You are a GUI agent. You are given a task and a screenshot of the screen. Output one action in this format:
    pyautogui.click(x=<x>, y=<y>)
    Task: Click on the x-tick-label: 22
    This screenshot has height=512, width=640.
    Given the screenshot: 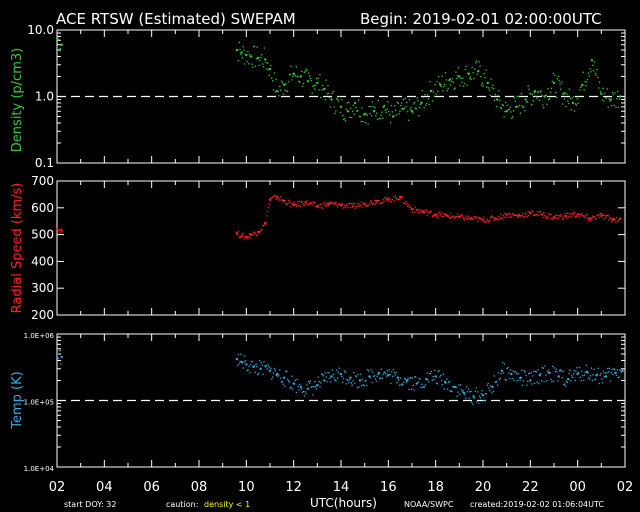 What is the action you would take?
    pyautogui.click(x=530, y=487)
    